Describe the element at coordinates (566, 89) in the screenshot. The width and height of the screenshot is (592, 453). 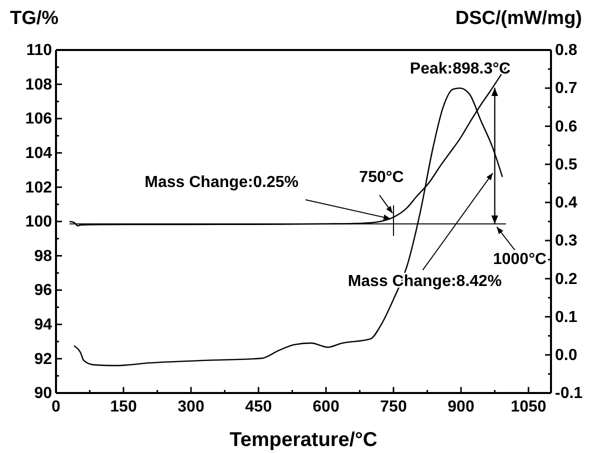
I see `y2-tick-label: 0.7` at that location.